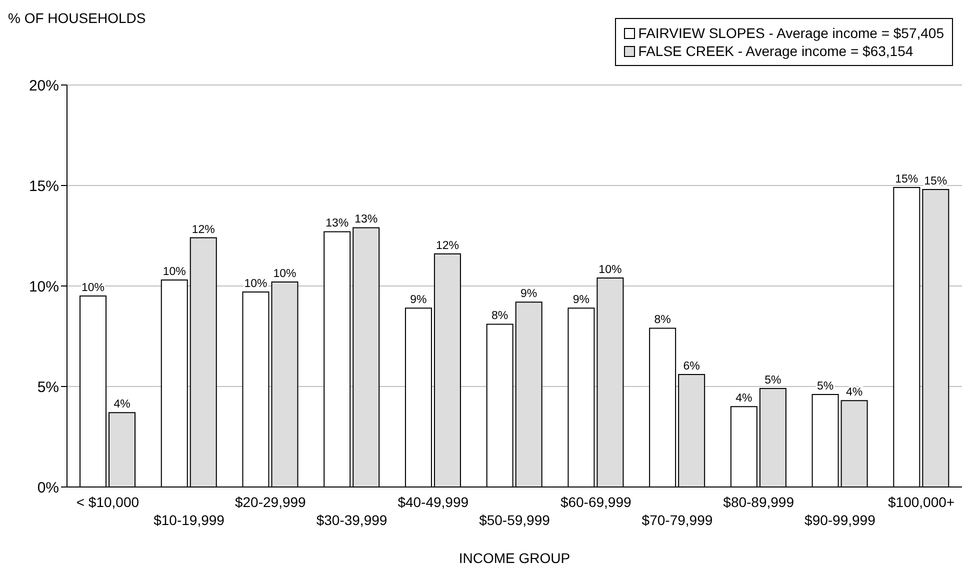 The image size is (973, 579). I want to click on x-tick-label: $40-49,999, so click(433, 502).